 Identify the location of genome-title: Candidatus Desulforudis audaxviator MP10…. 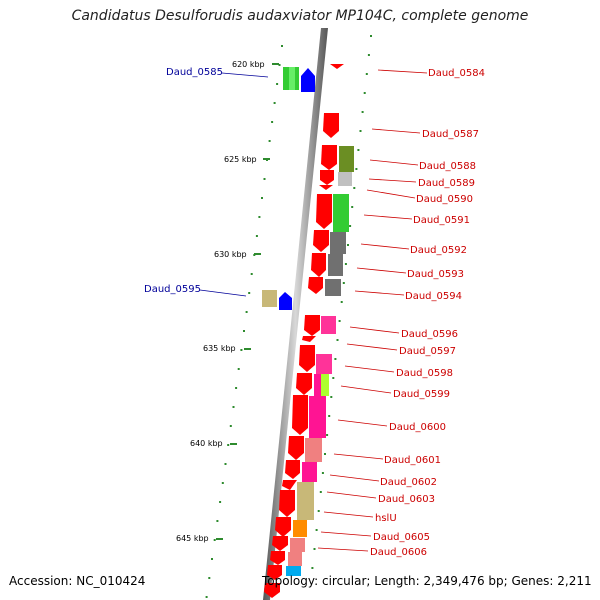
(300, 16).